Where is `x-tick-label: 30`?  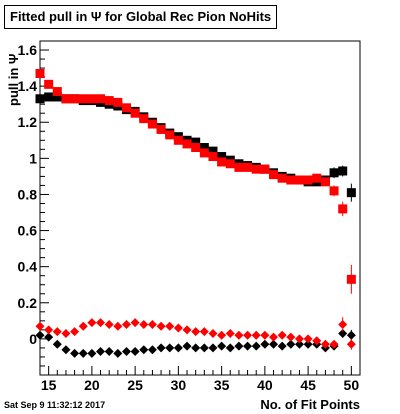
x-tick-label: 30 is located at coordinates (179, 385).